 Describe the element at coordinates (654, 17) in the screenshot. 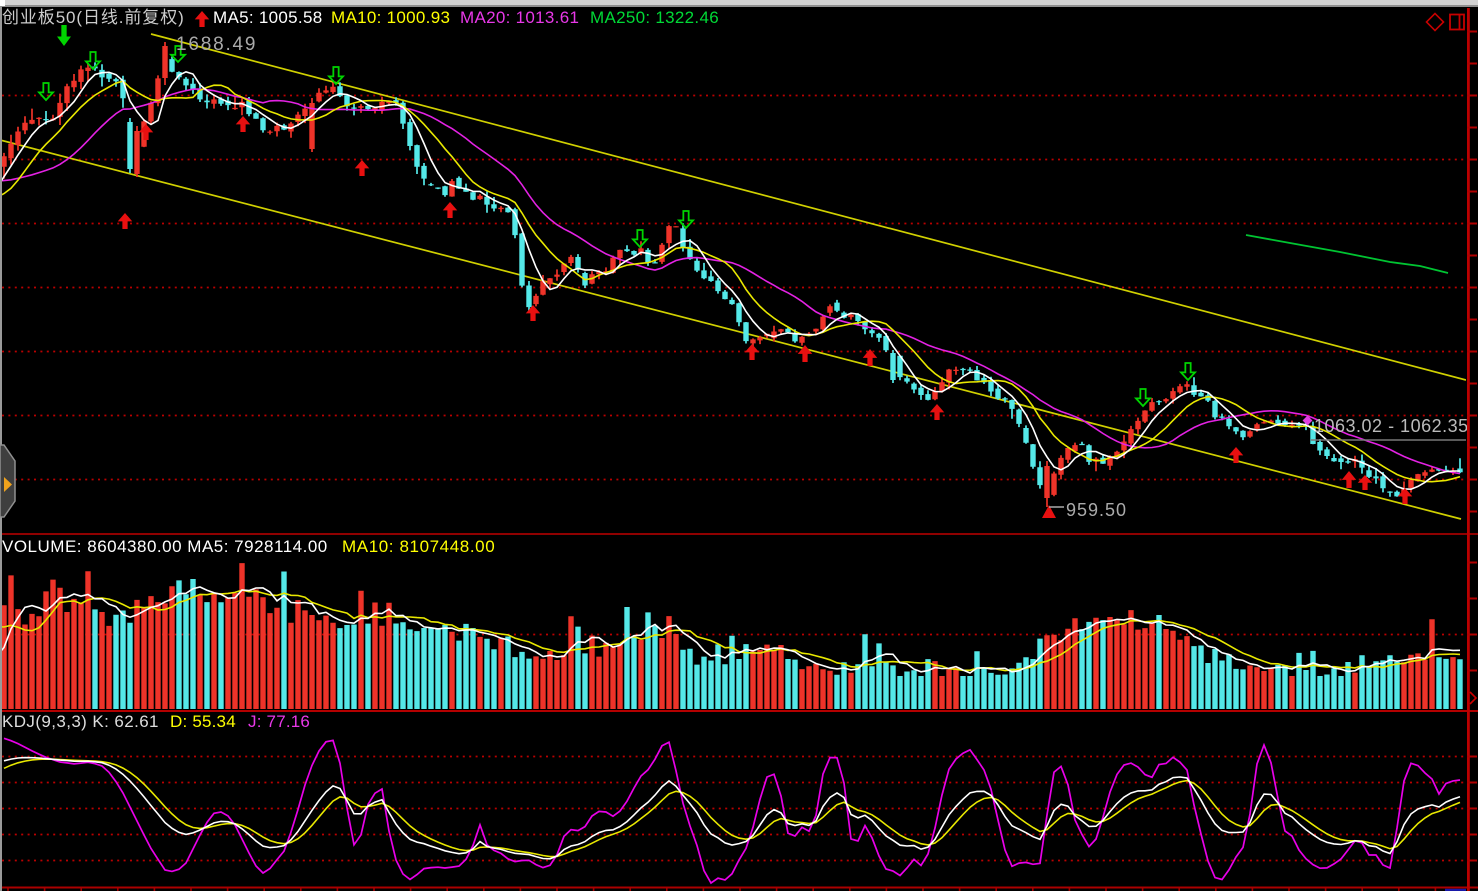

I see `svg-text: MA250: 1322.46` at that location.